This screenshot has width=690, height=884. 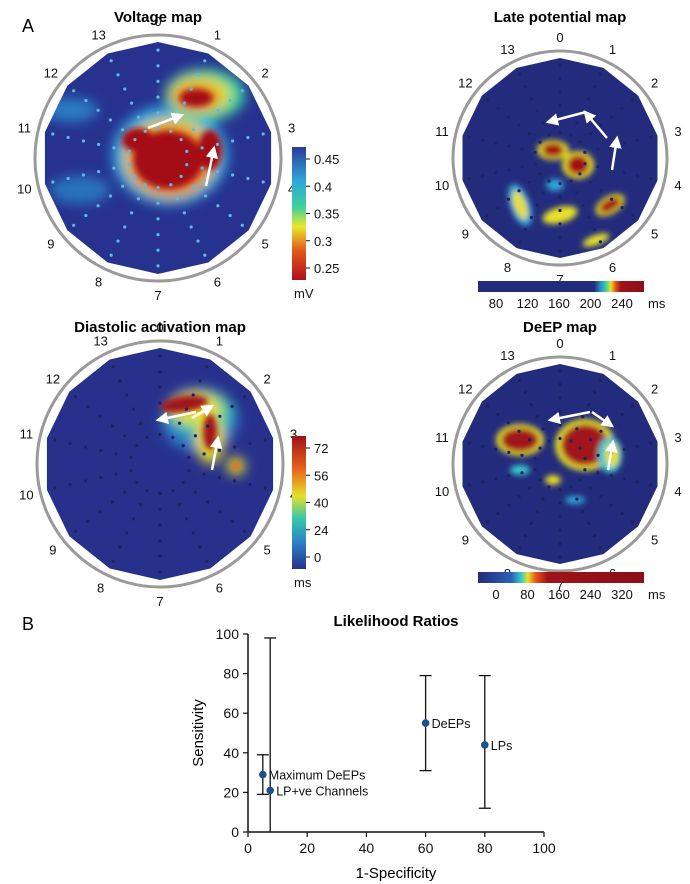 What do you see at coordinates (24, 189) in the screenshot?
I see `channel-label-10: 10` at bounding box center [24, 189].